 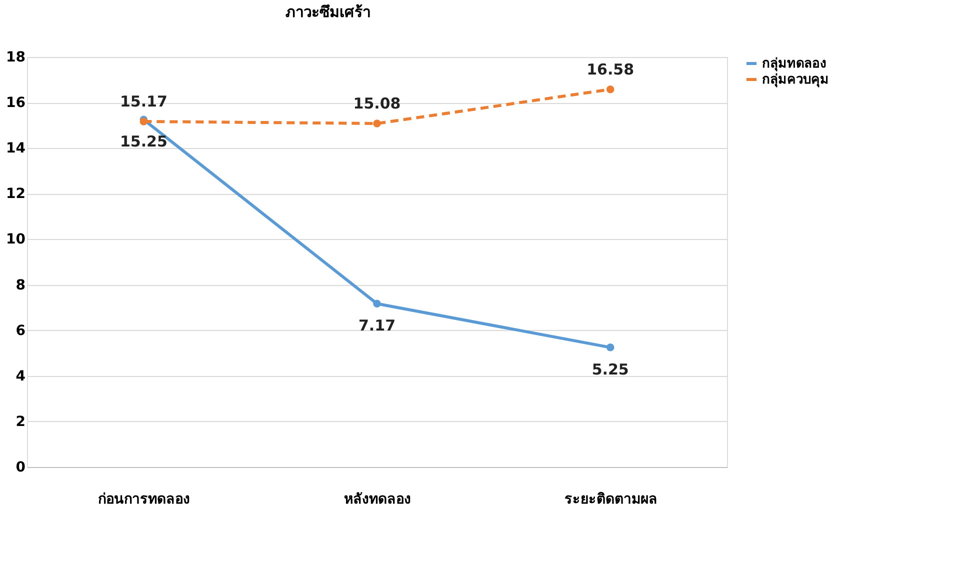 I want to click on legend-label: กลุ่มควบคุม, so click(x=795, y=80).